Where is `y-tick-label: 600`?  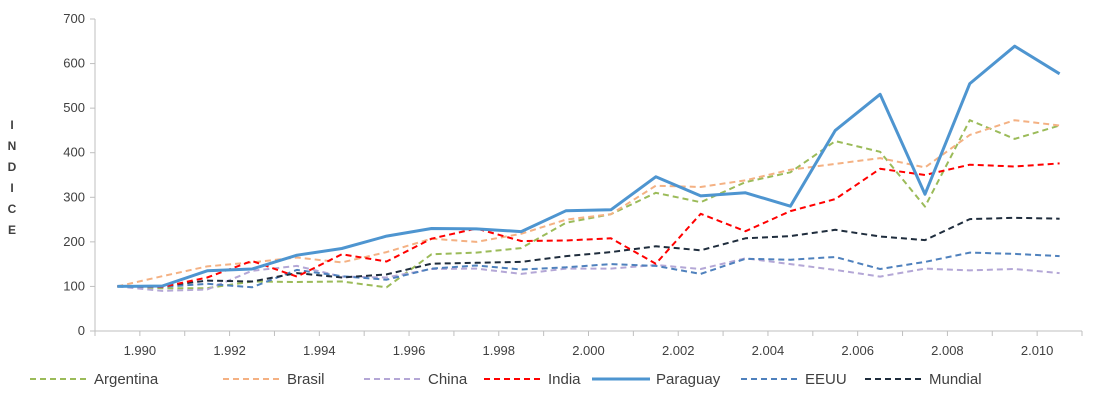 y-tick-label: 600 is located at coordinates (74, 63).